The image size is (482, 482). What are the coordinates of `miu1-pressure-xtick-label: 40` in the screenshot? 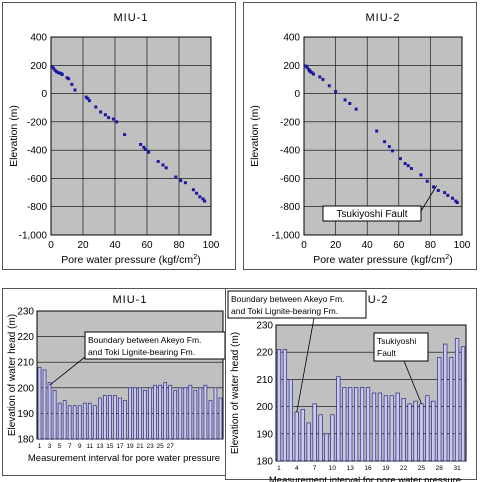 It's located at (115, 245).